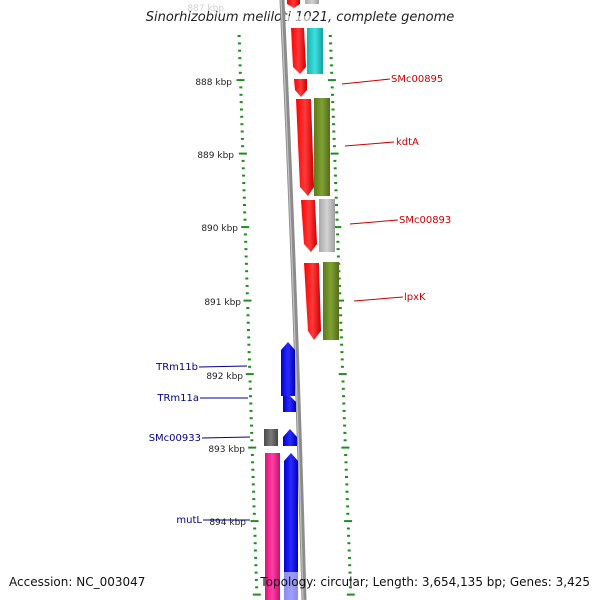  What do you see at coordinates (226, 437) in the screenshot?
I see `callout-line-smc00933` at bounding box center [226, 437].